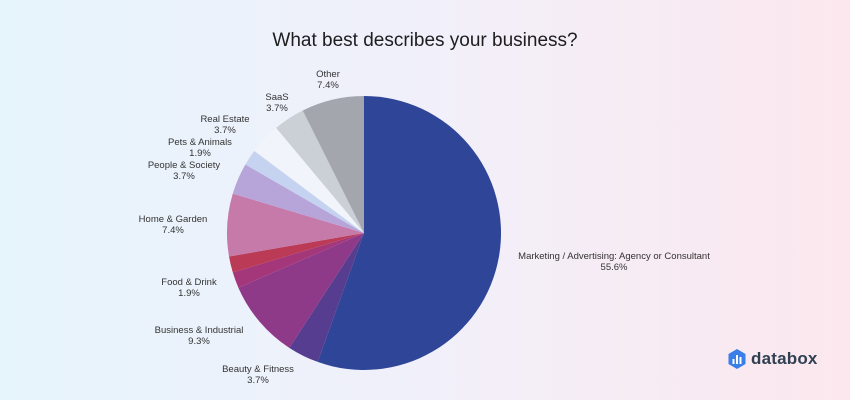  Describe the element at coordinates (784, 358) in the screenshot. I see `brand-name: databox` at that location.